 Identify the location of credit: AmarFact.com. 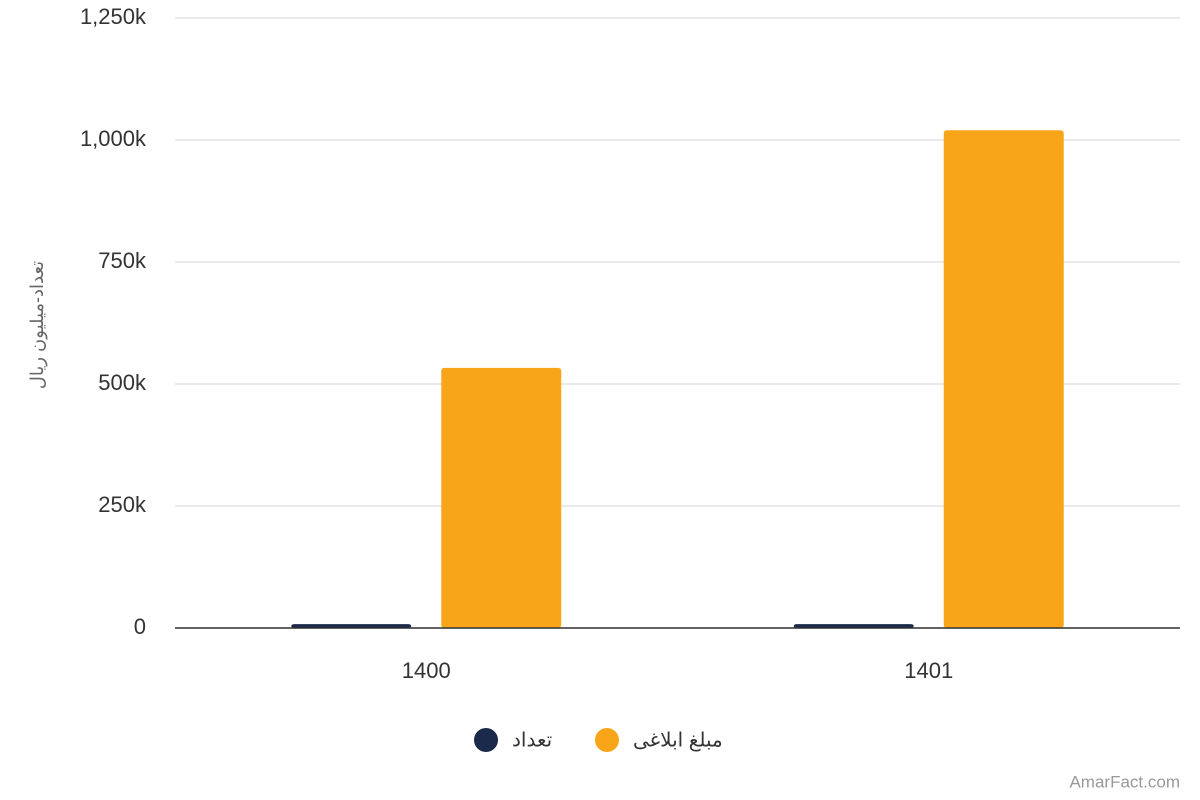
(1124, 781).